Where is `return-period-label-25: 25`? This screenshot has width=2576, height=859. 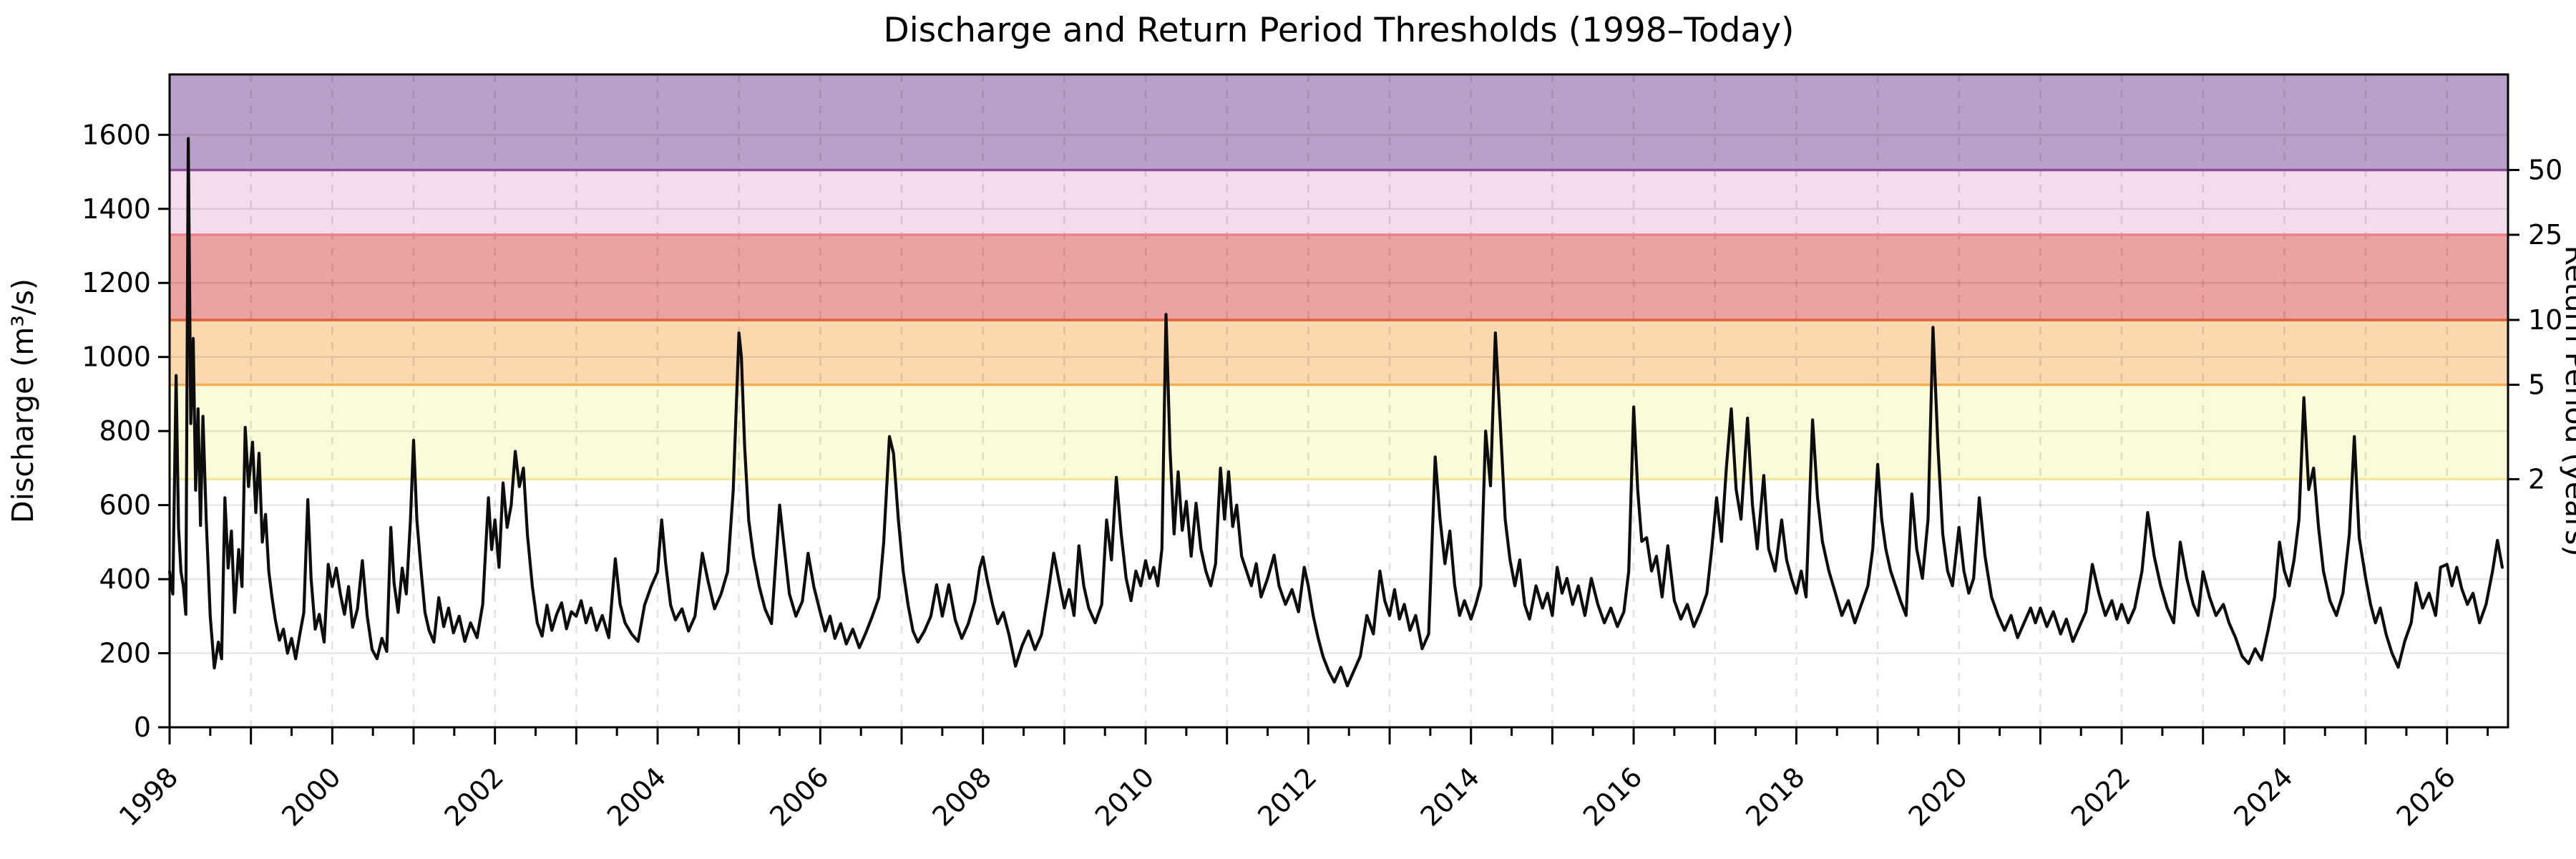
return-period-label-25: 25 is located at coordinates (2545, 235).